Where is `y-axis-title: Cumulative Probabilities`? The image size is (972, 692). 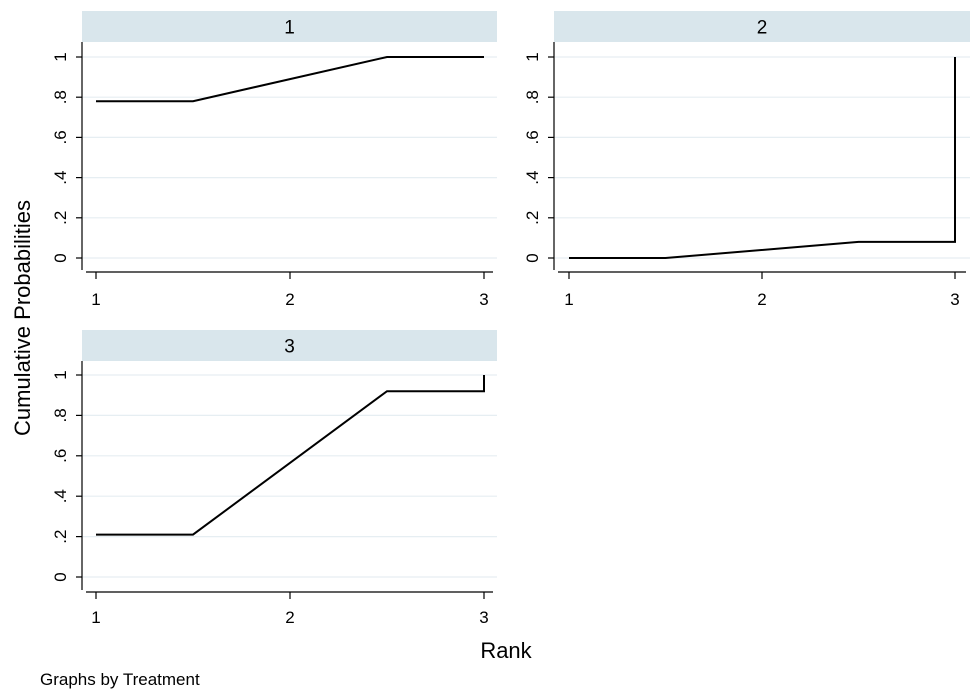 y-axis-title: Cumulative Probabilities is located at coordinates (22, 318).